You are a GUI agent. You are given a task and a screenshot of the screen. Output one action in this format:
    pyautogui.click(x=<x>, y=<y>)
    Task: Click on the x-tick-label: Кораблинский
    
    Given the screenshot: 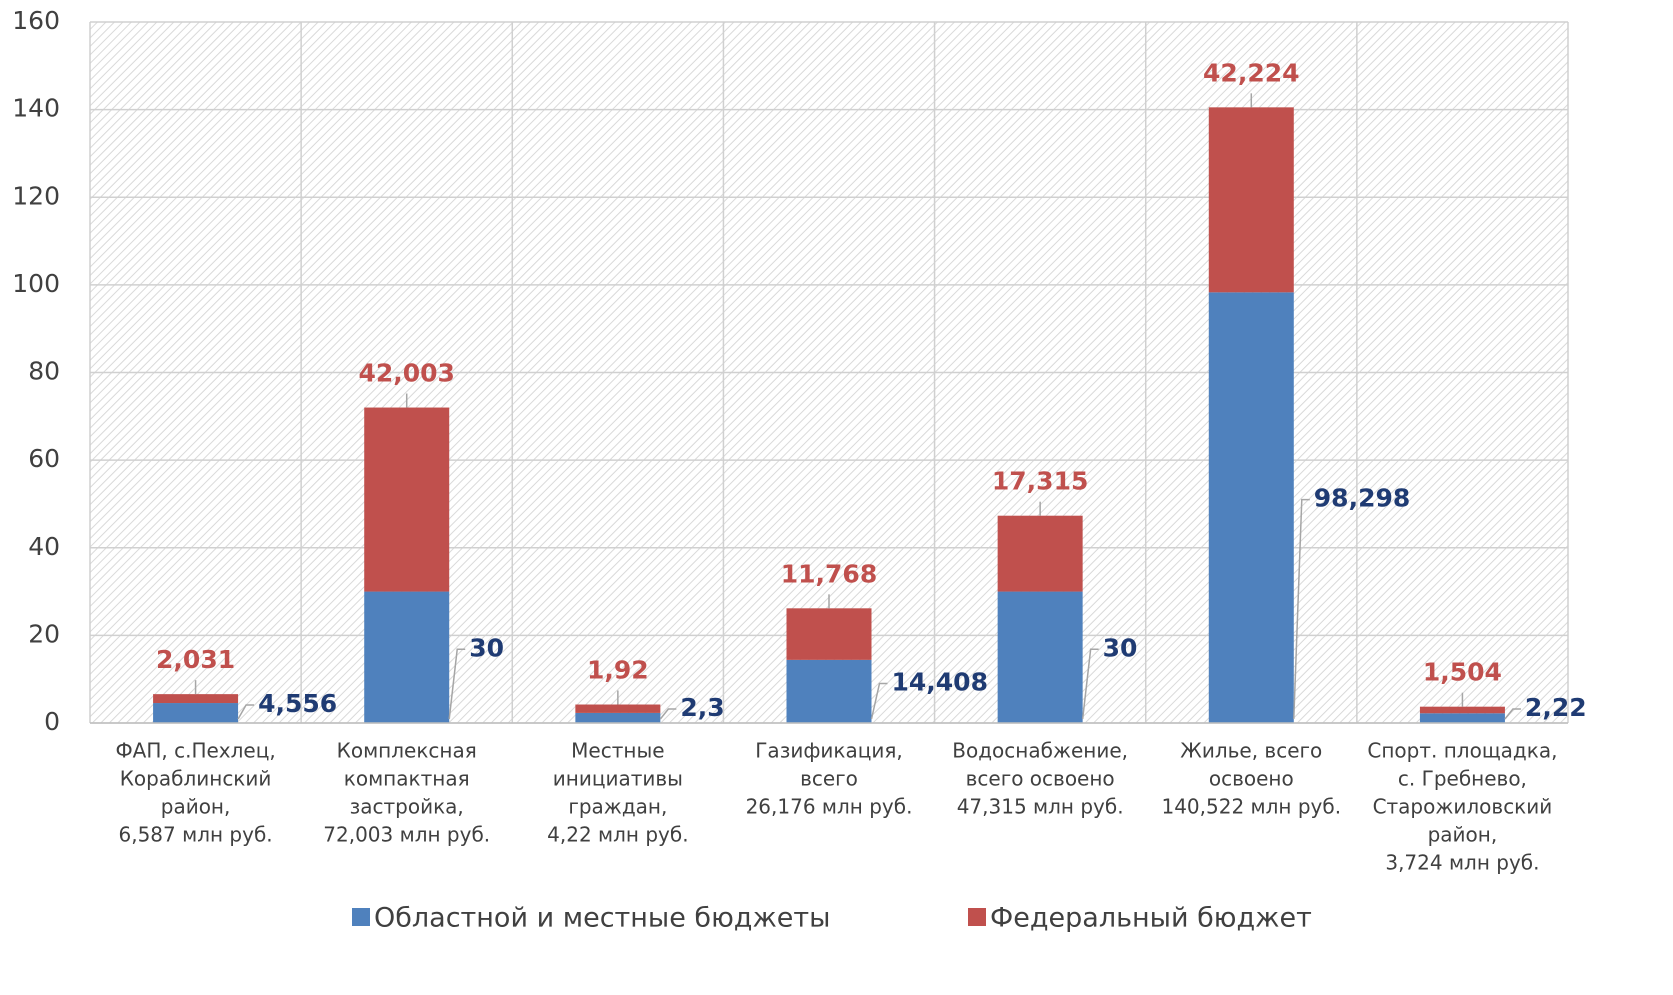 What is the action you would take?
    pyautogui.click(x=196, y=779)
    